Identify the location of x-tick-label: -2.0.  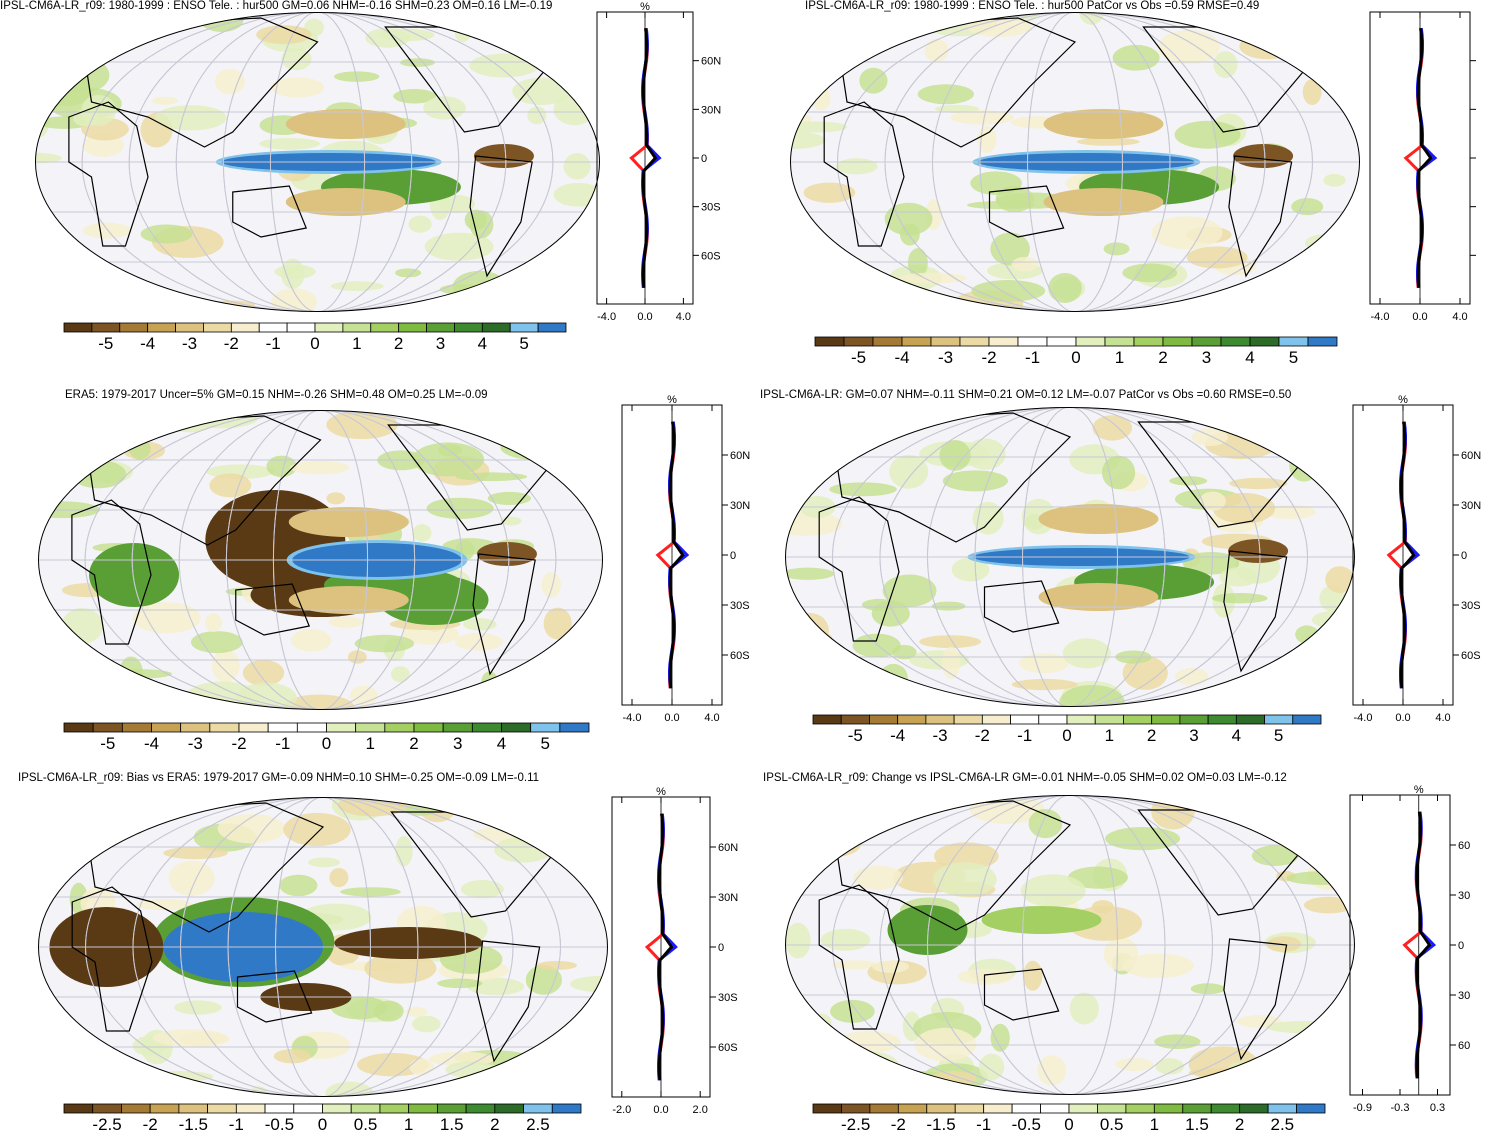
(621, 1110).